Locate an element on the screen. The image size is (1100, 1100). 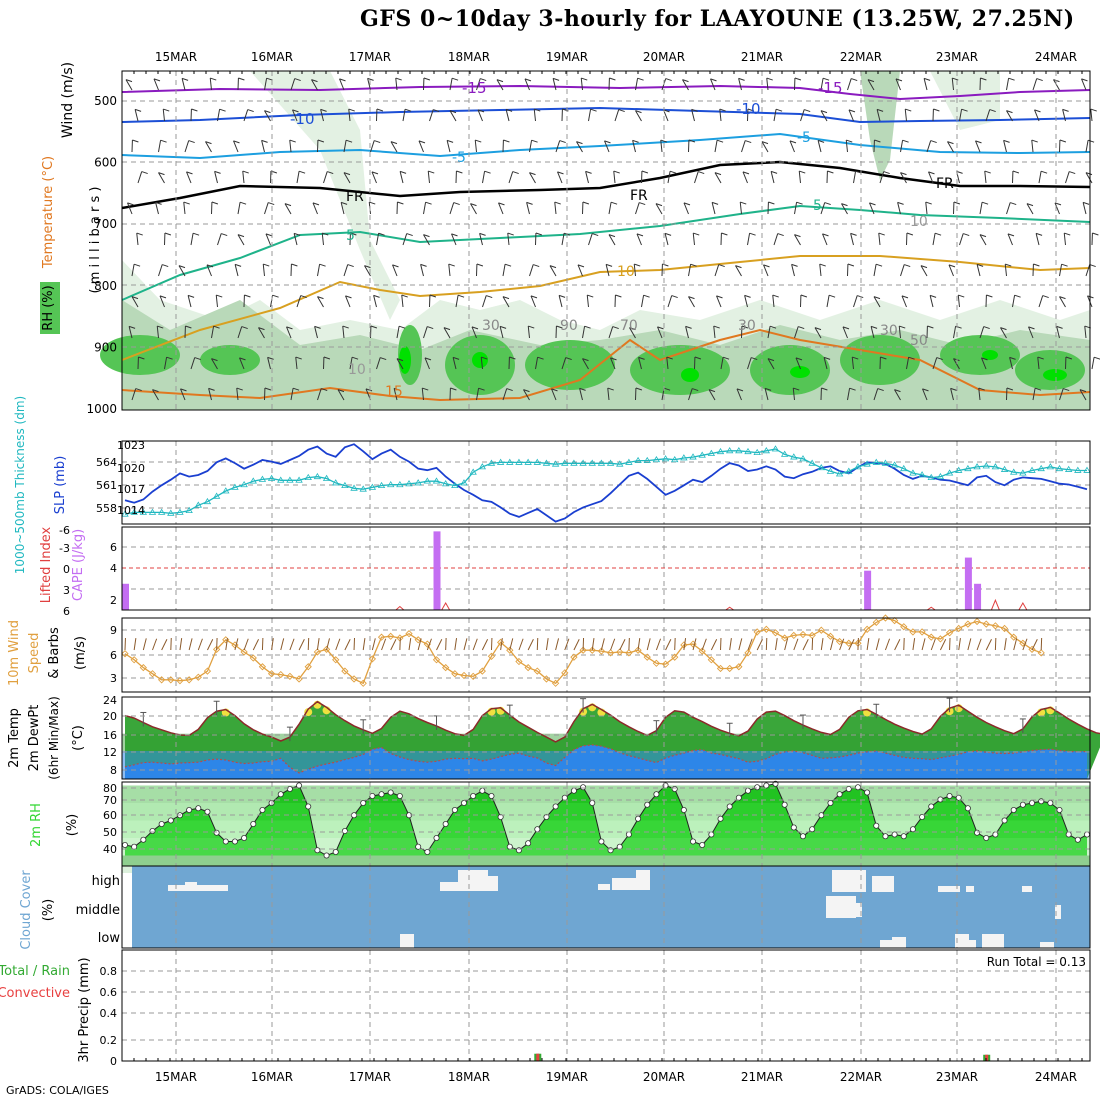
precip-tick: 0.8 is located at coordinates (109, 971).